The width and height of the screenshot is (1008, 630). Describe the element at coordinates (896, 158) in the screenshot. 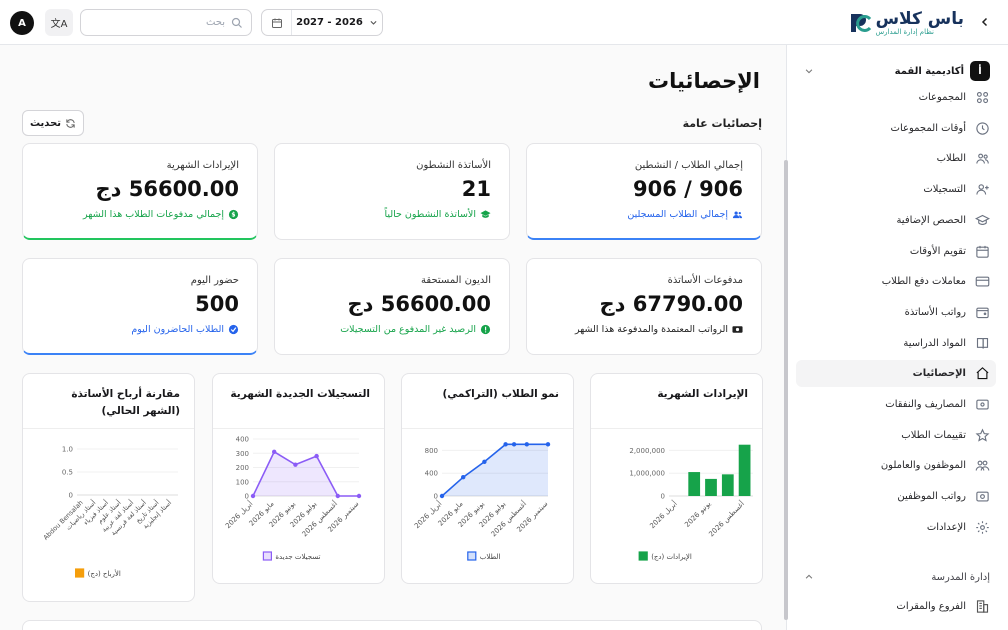

I see `sidebar-item: الطلاب` at that location.